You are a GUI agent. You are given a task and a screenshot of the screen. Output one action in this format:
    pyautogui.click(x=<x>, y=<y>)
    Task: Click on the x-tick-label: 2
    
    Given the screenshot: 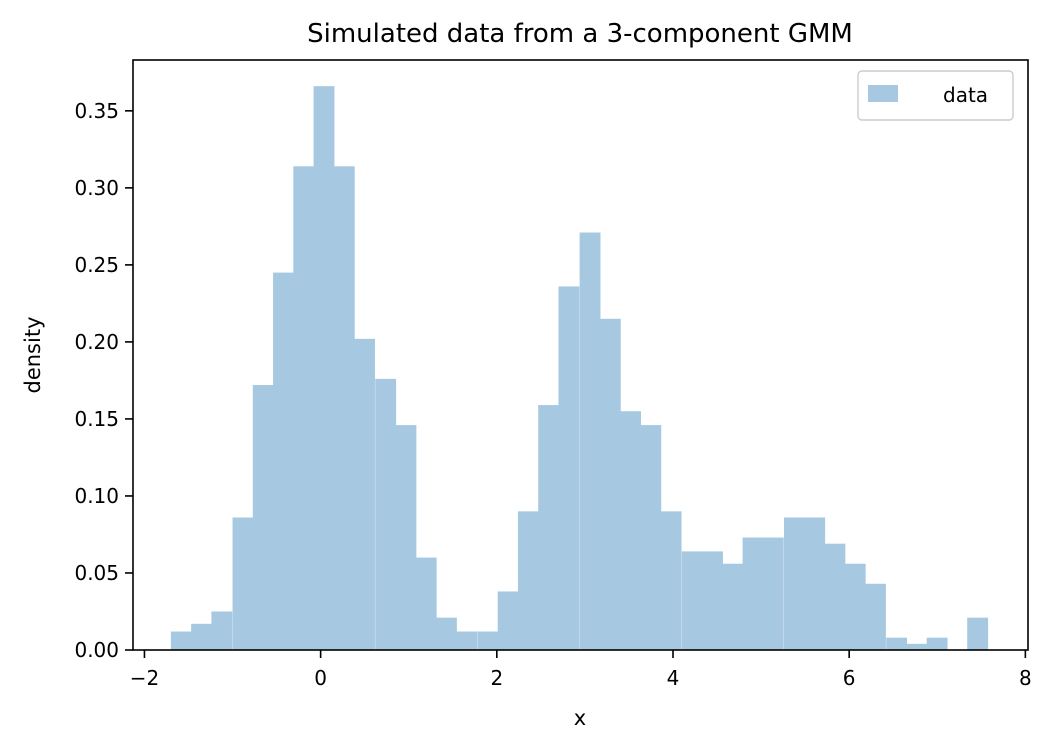 What is the action you would take?
    pyautogui.click(x=496, y=678)
    